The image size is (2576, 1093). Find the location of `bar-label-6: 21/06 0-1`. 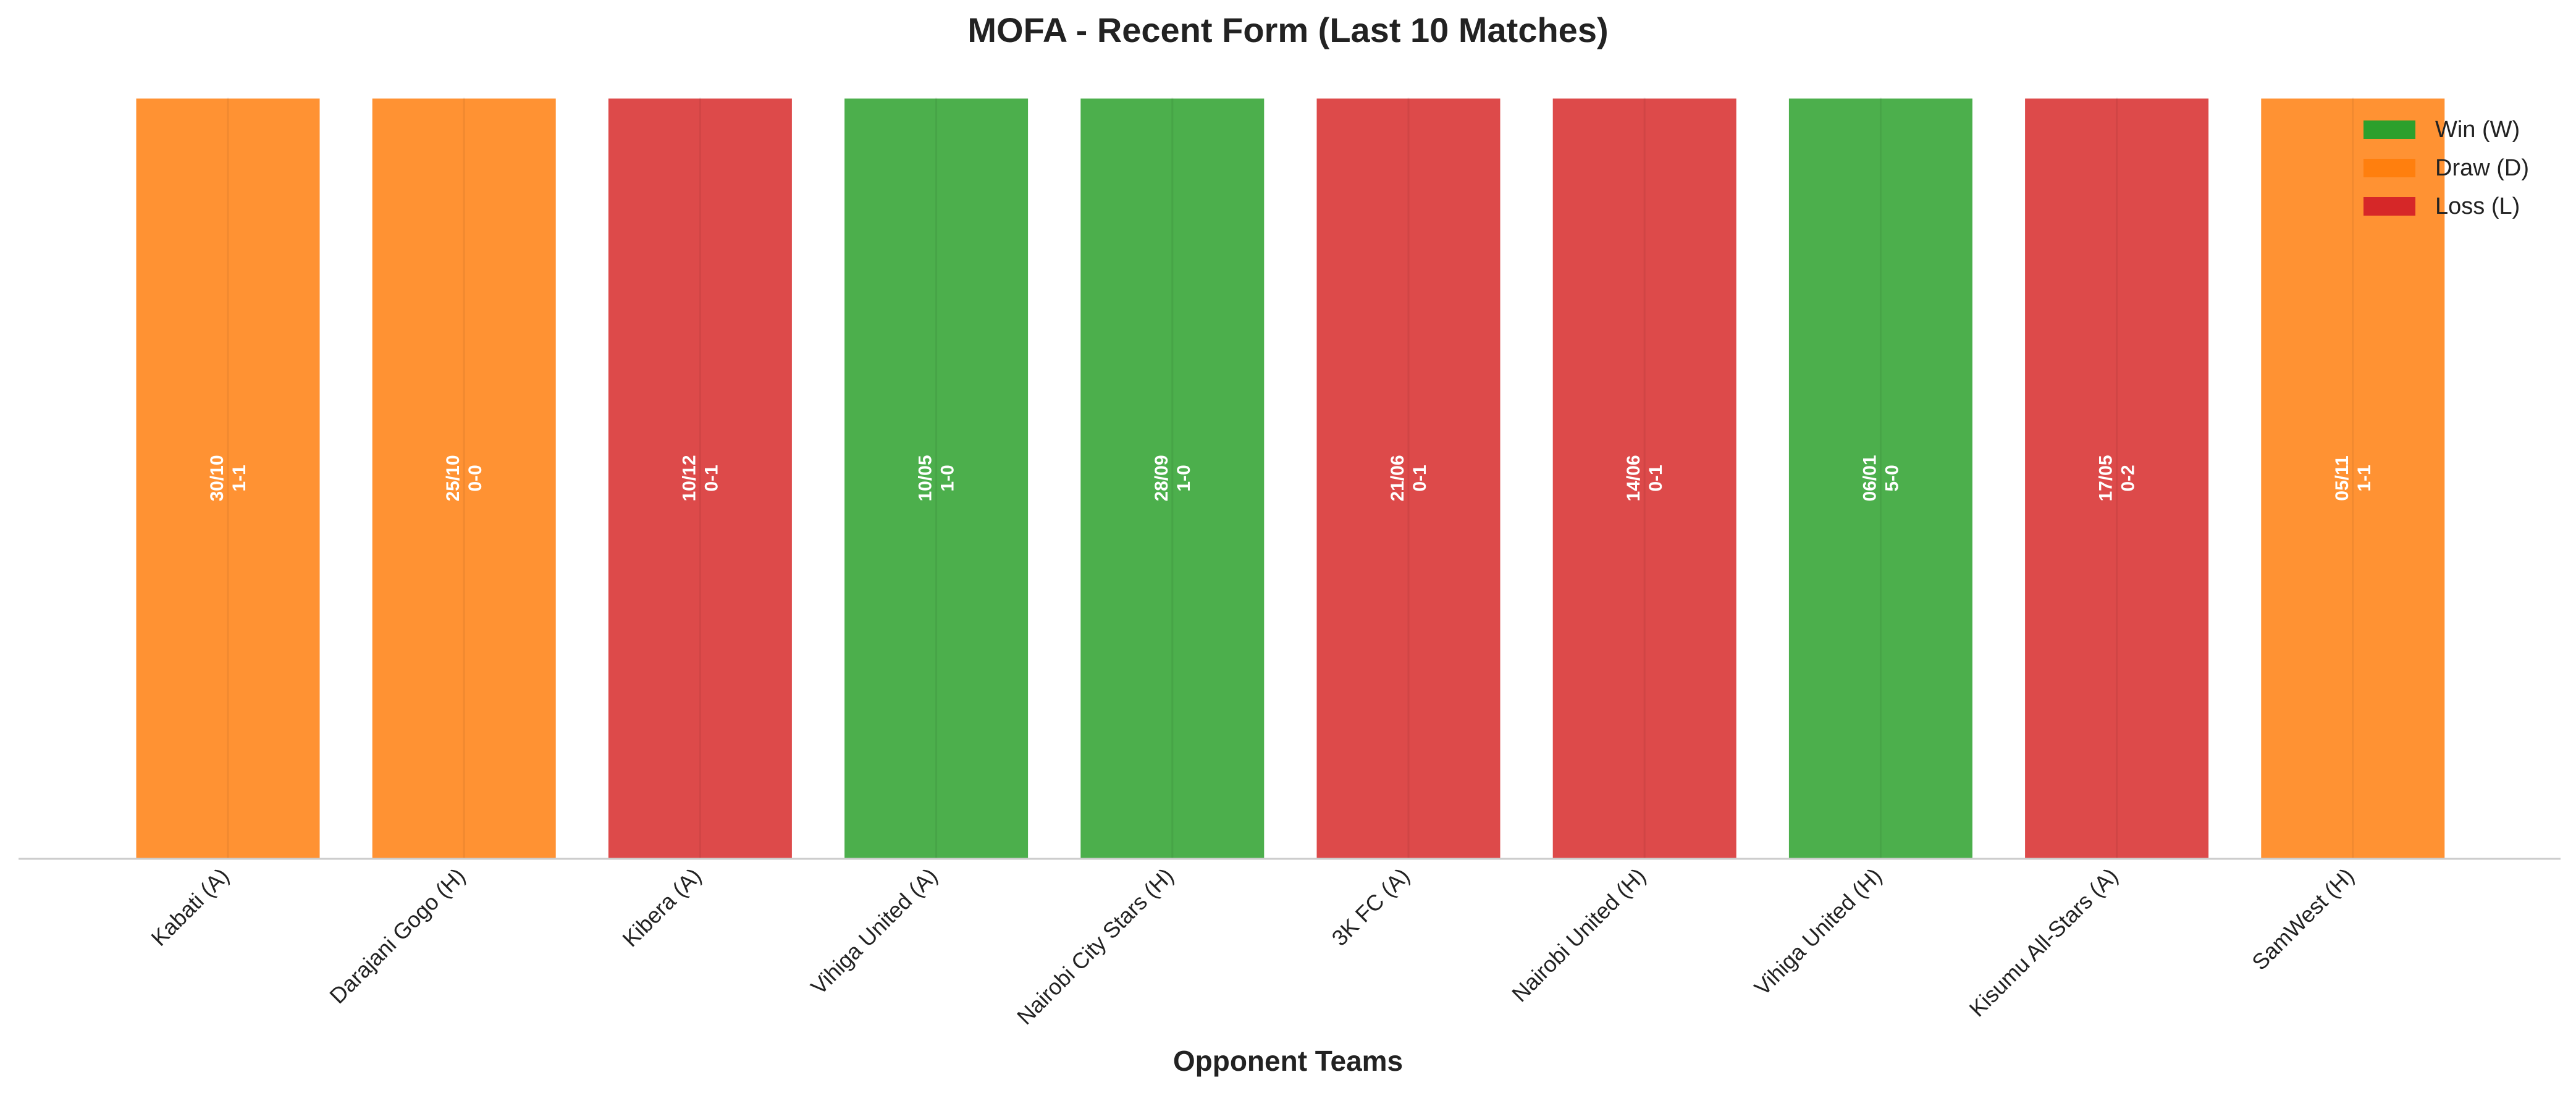

bar-label-6: 21/06 0-1 is located at coordinates (1408, 478).